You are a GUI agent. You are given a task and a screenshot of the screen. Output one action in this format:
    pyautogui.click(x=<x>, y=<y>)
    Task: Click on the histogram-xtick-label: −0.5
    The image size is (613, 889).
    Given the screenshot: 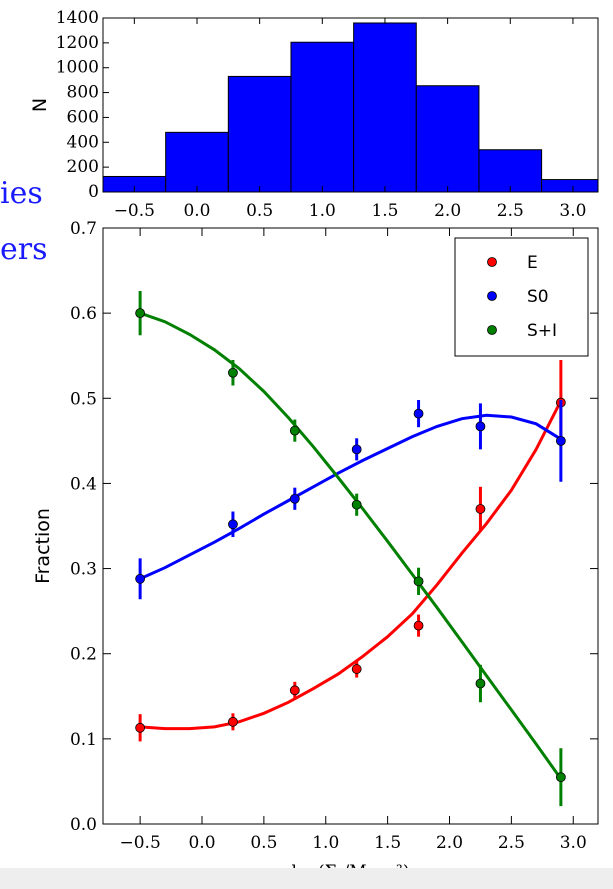 What is the action you would take?
    pyautogui.click(x=134, y=211)
    